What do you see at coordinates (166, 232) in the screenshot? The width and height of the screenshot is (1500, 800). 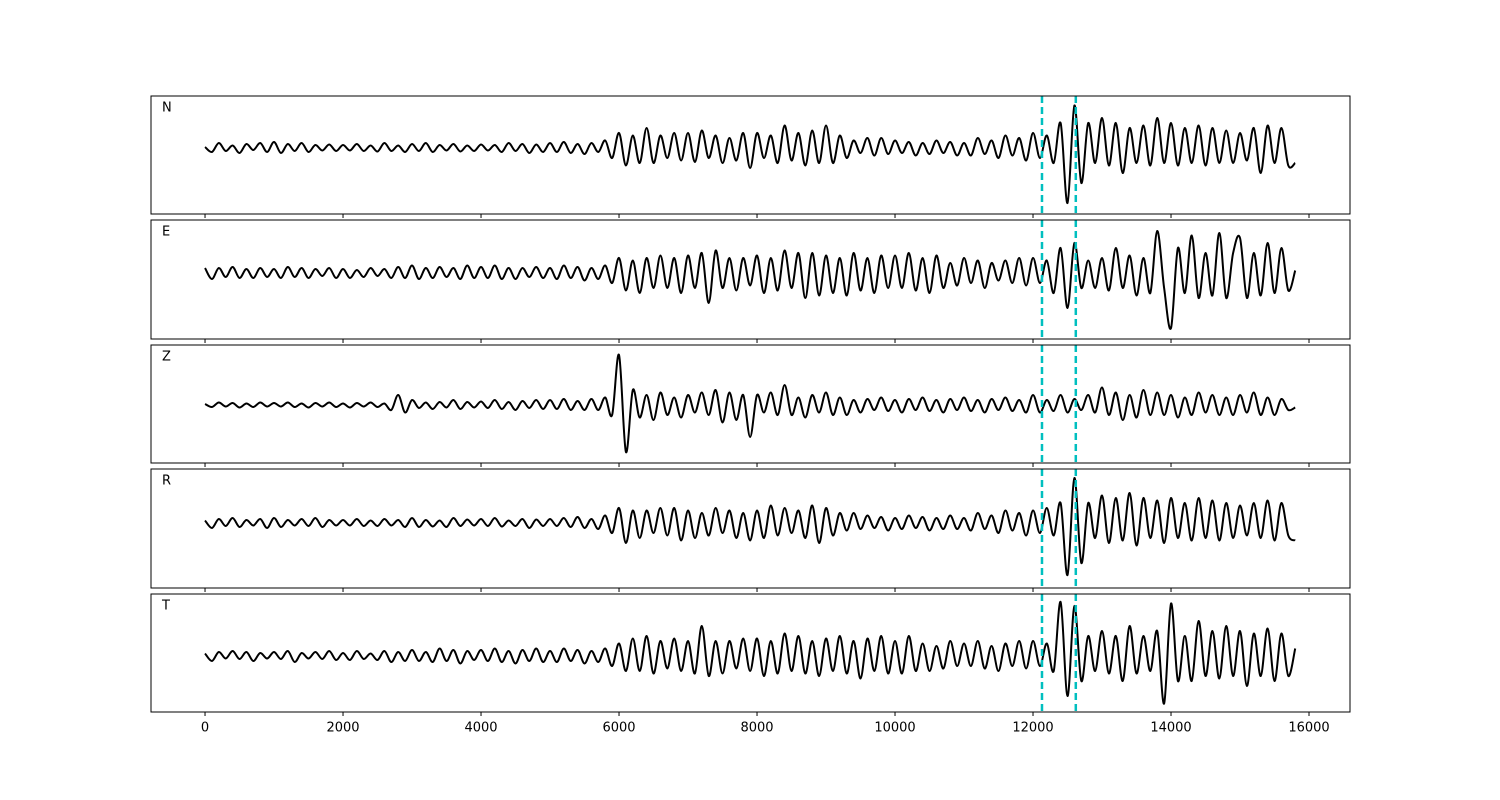 I see `panel-label: E` at bounding box center [166, 232].